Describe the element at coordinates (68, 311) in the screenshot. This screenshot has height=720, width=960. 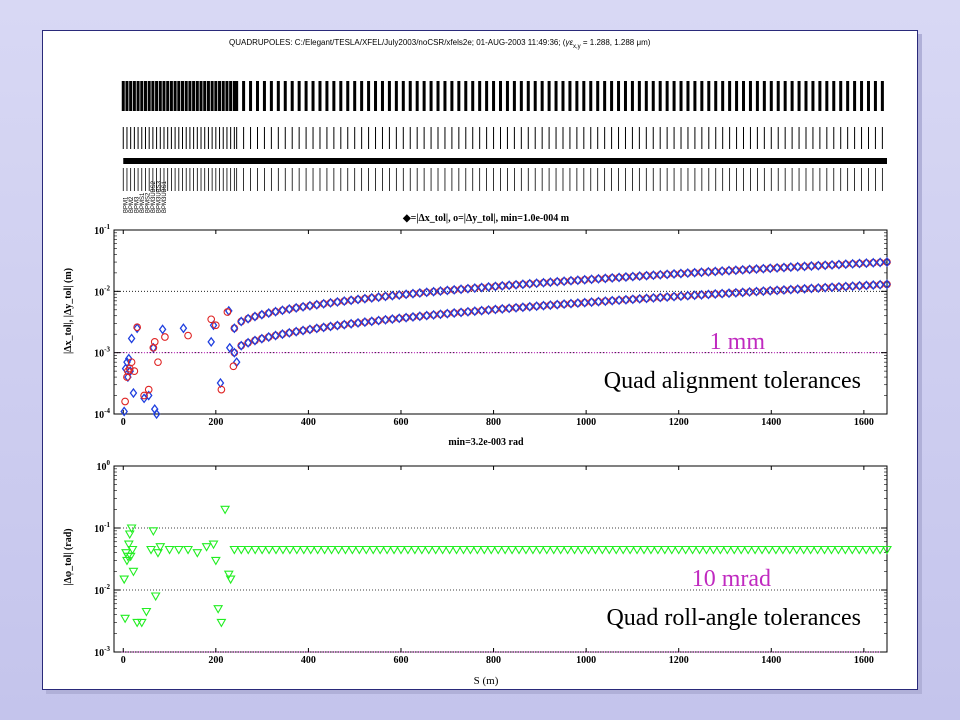
I see `top-ylabel: |Δx_tol|, |Δy_tol| (m)` at that location.